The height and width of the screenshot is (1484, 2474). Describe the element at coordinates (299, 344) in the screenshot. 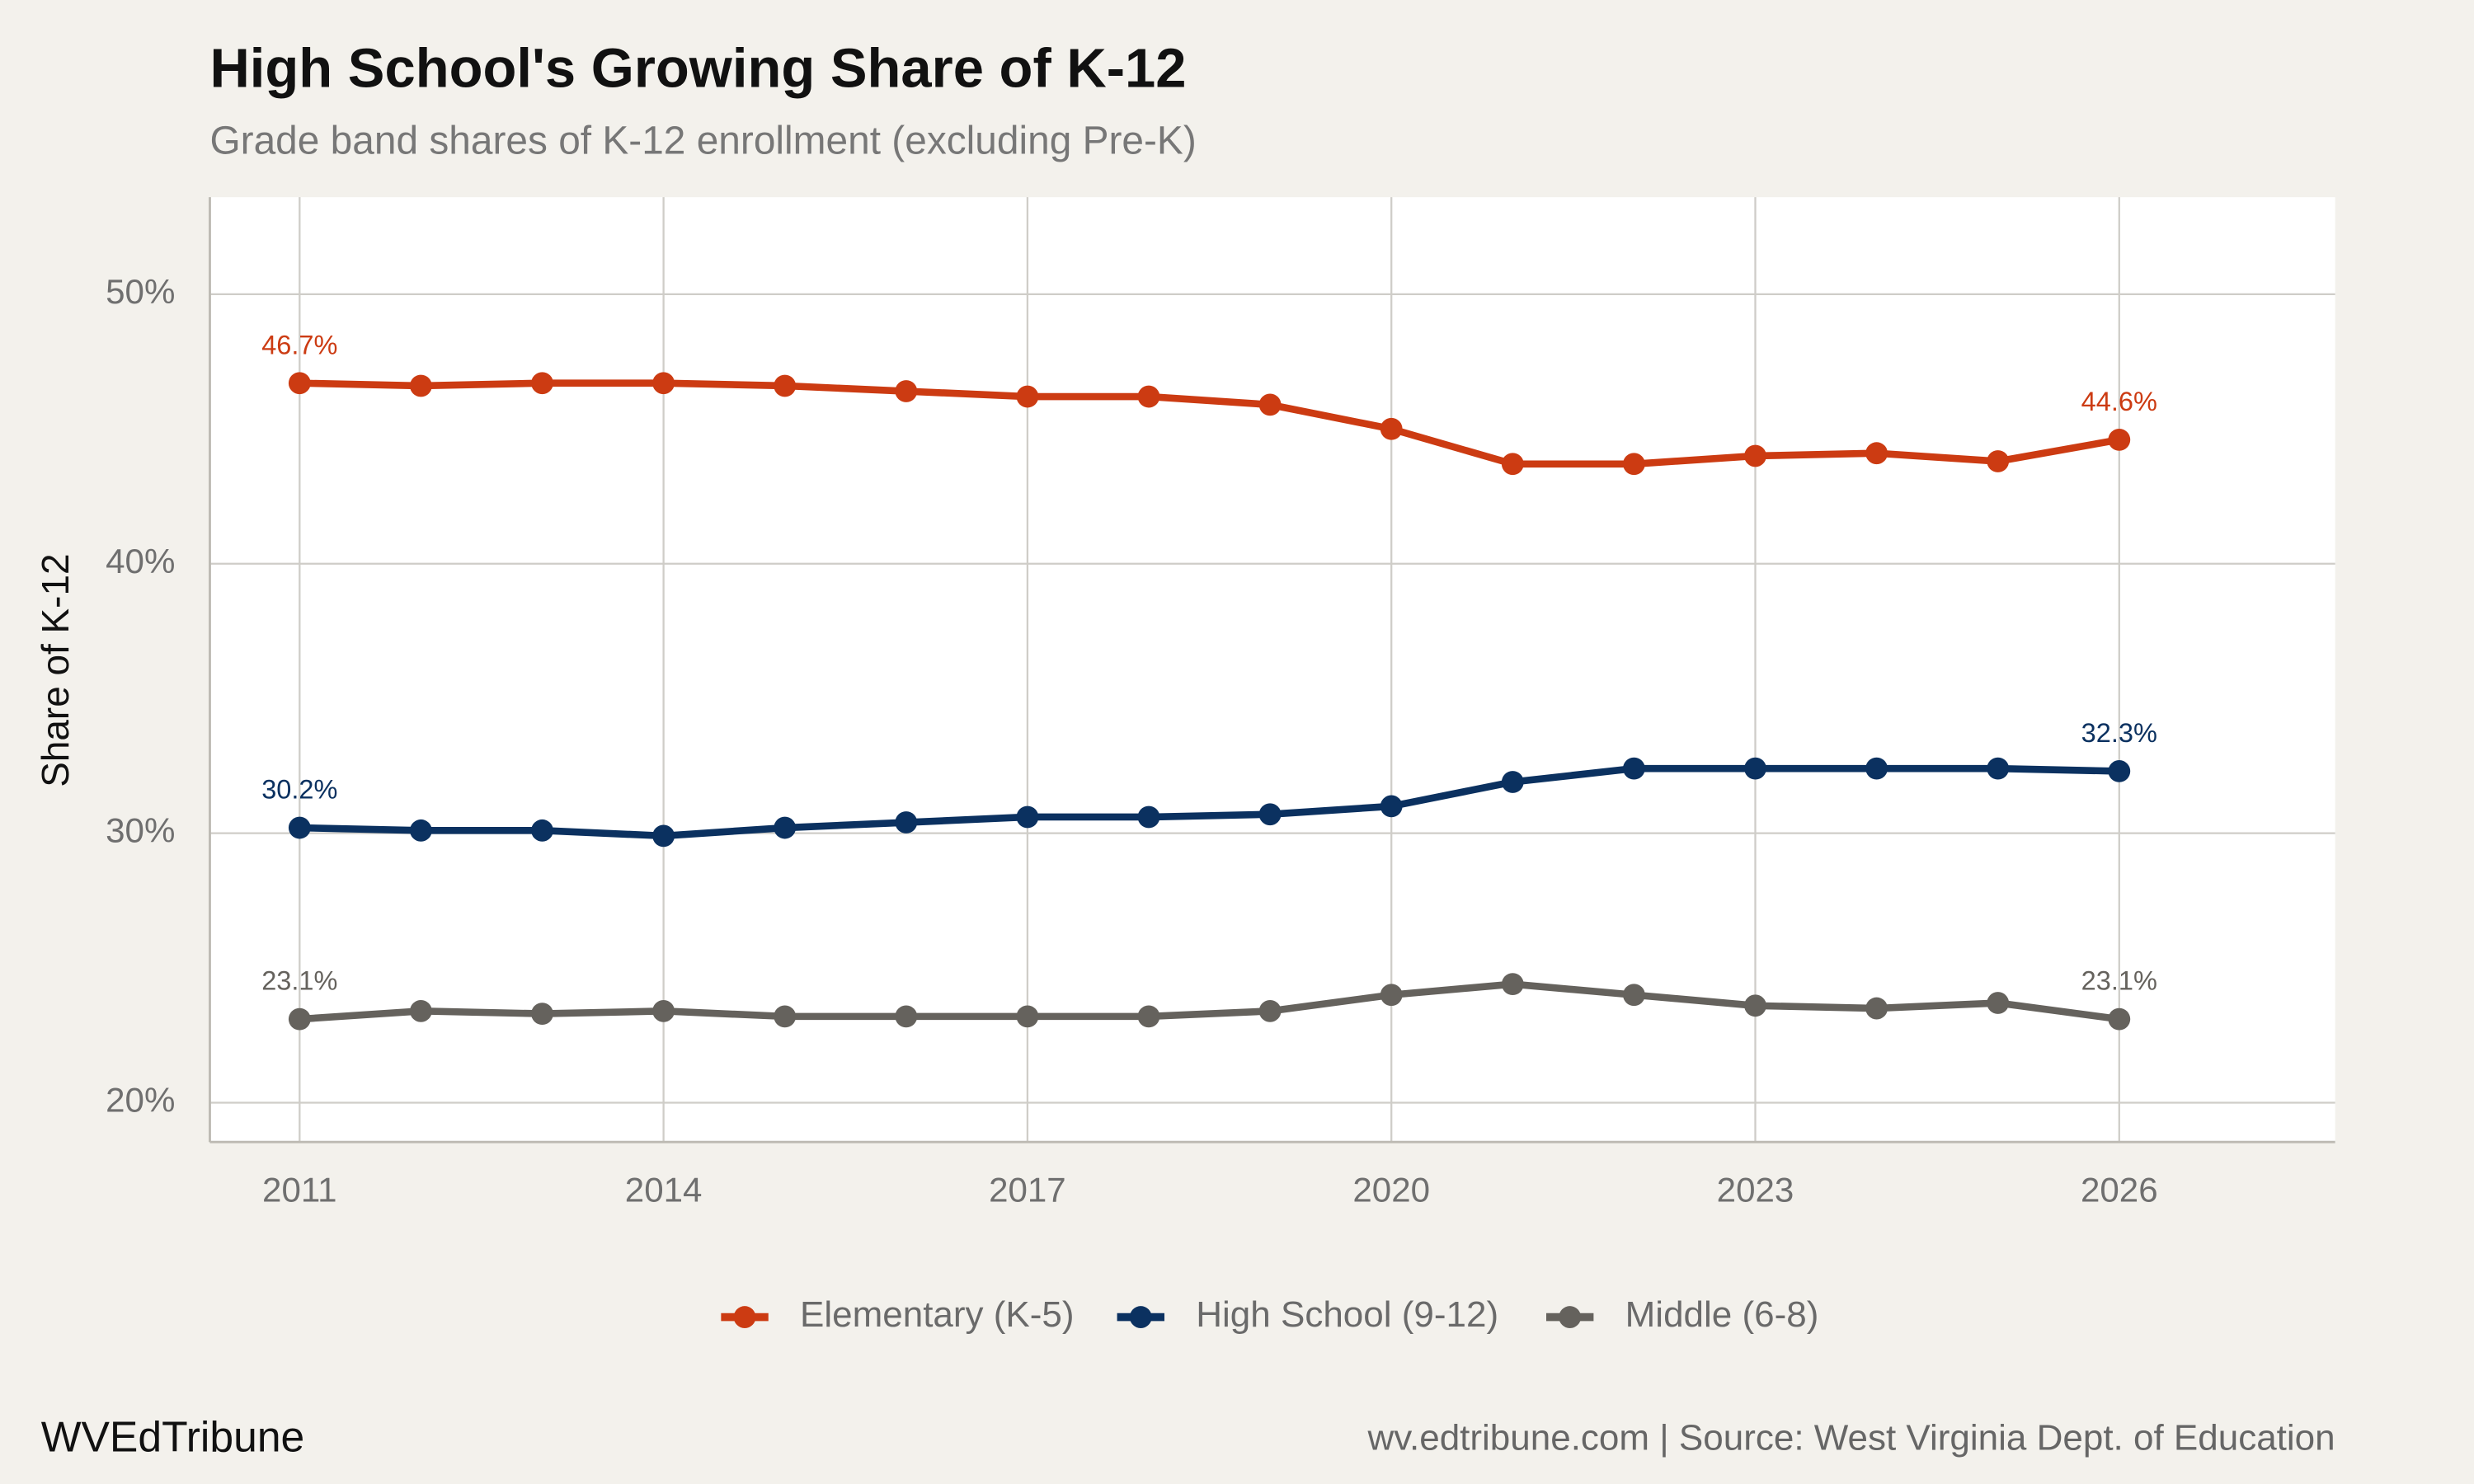

I see `value-label: 46.7%` at that location.